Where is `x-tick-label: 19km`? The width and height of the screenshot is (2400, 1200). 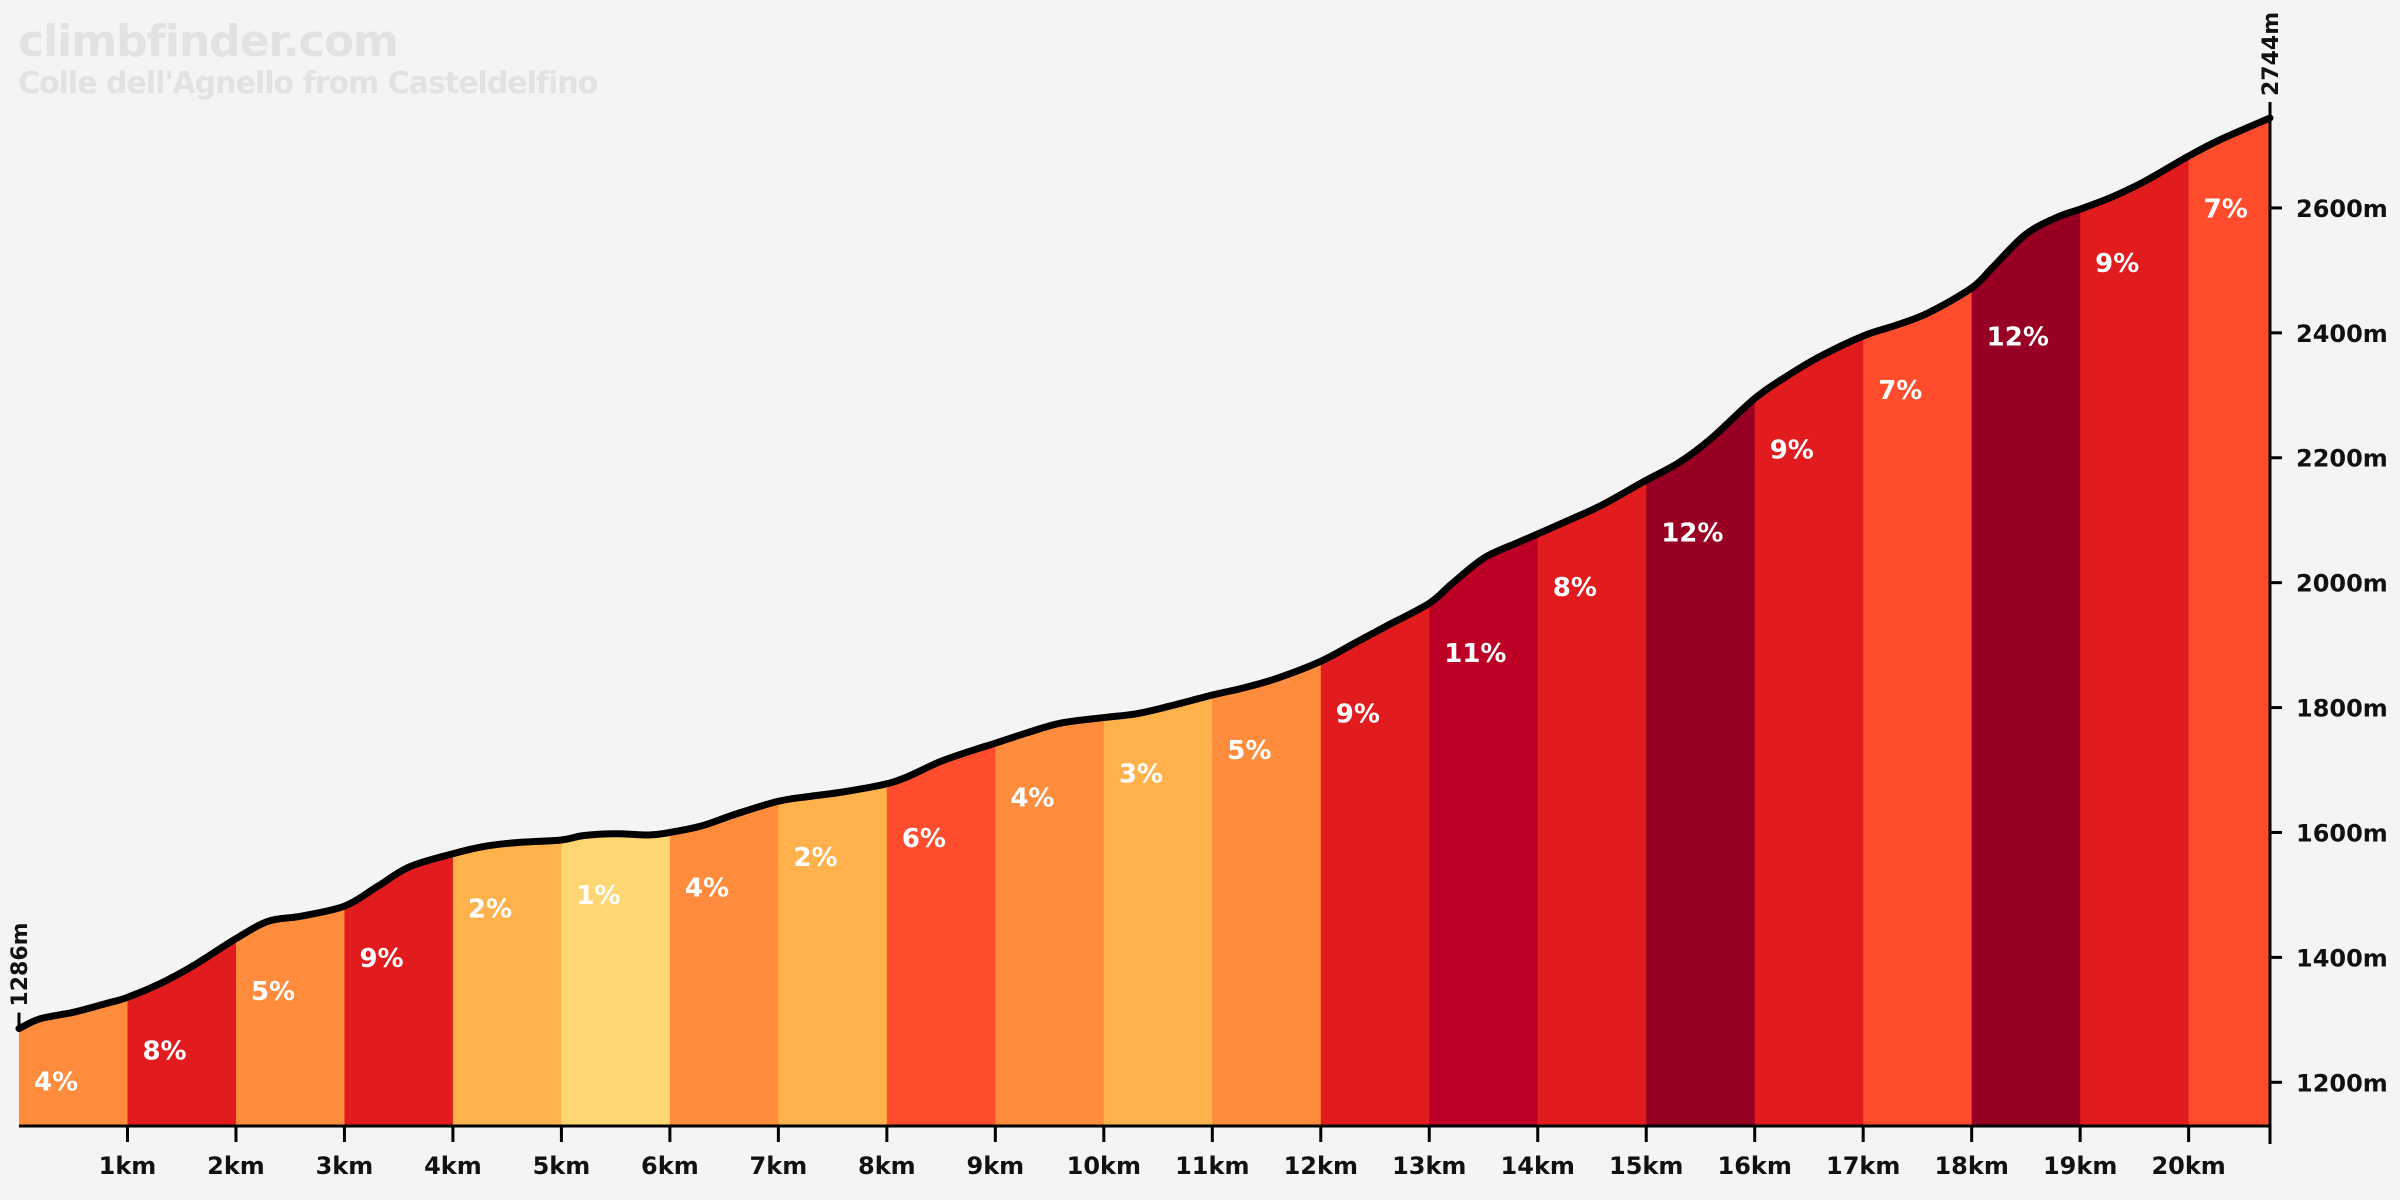
x-tick-label: 19km is located at coordinates (2080, 1166).